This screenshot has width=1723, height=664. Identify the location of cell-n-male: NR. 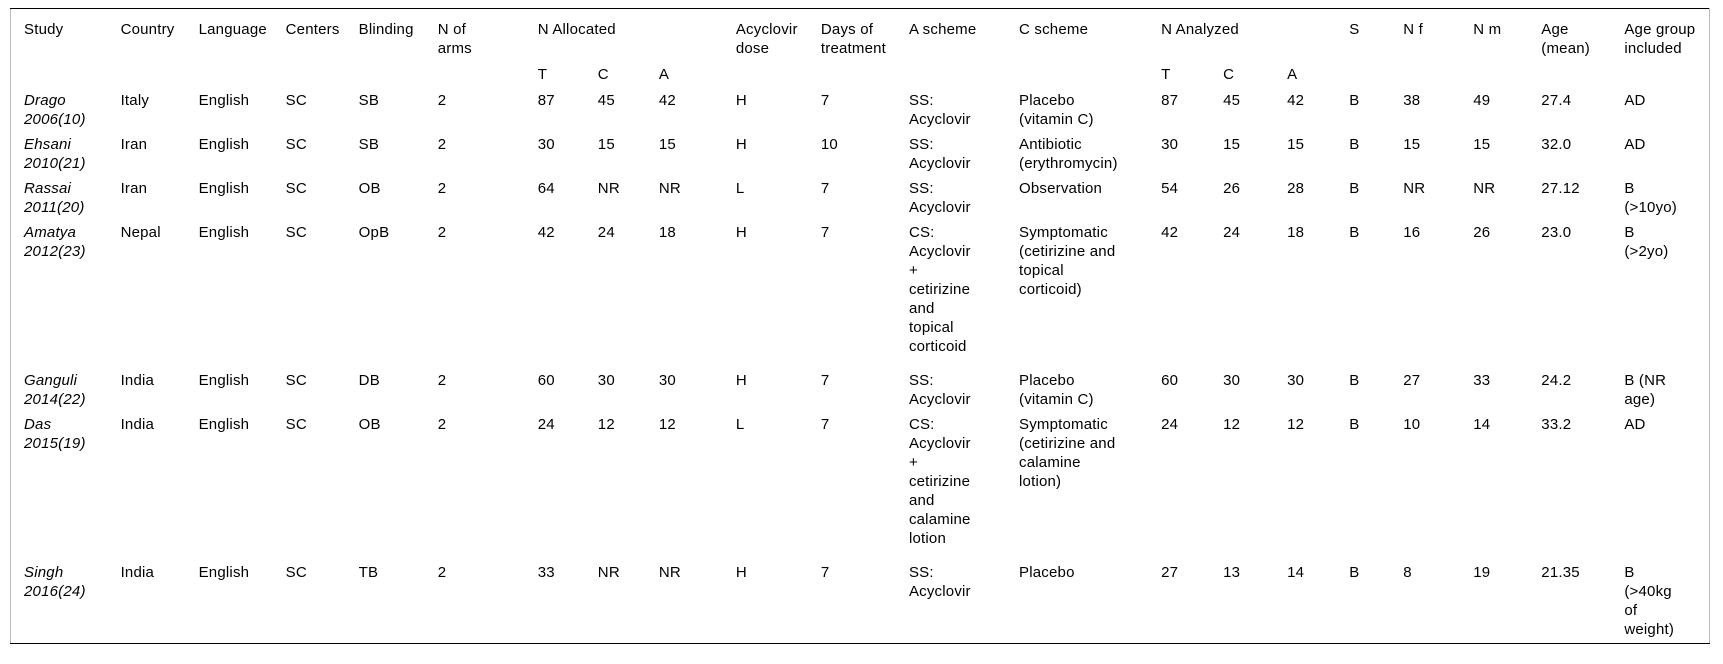
(1484, 188).